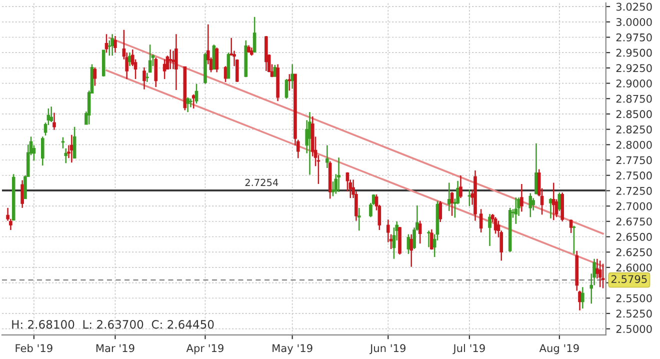  I want to click on y-tick-label: 2.6000, so click(634, 268).